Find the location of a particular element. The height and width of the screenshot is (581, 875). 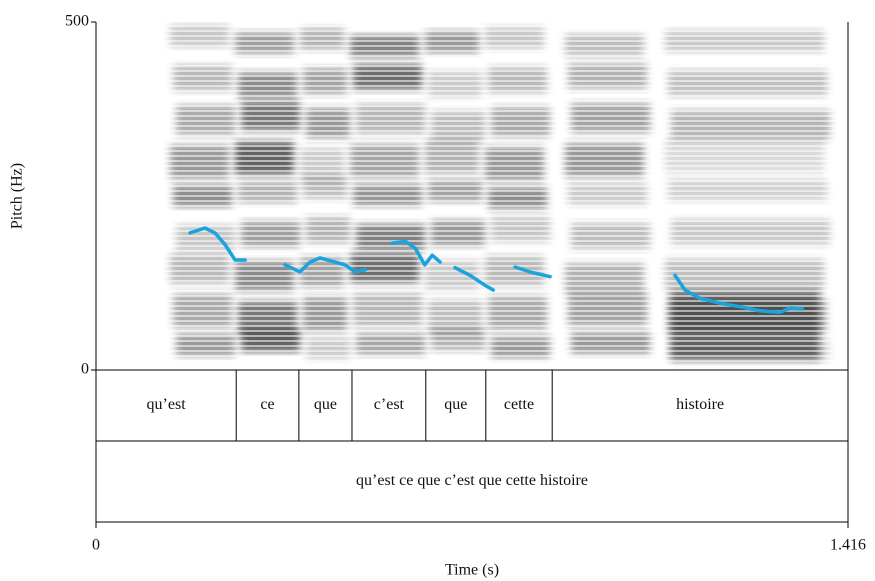

x-axis-label: Time (s) is located at coordinates (472, 570).